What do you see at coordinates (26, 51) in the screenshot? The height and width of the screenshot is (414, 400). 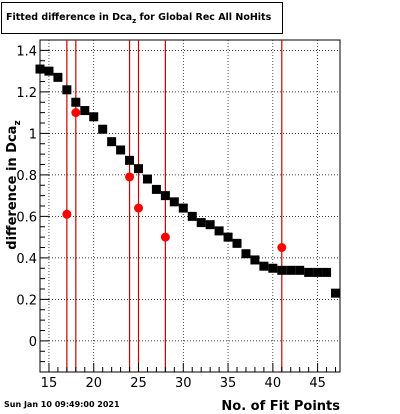 I see `y-tick-label: 1.4` at bounding box center [26, 51].